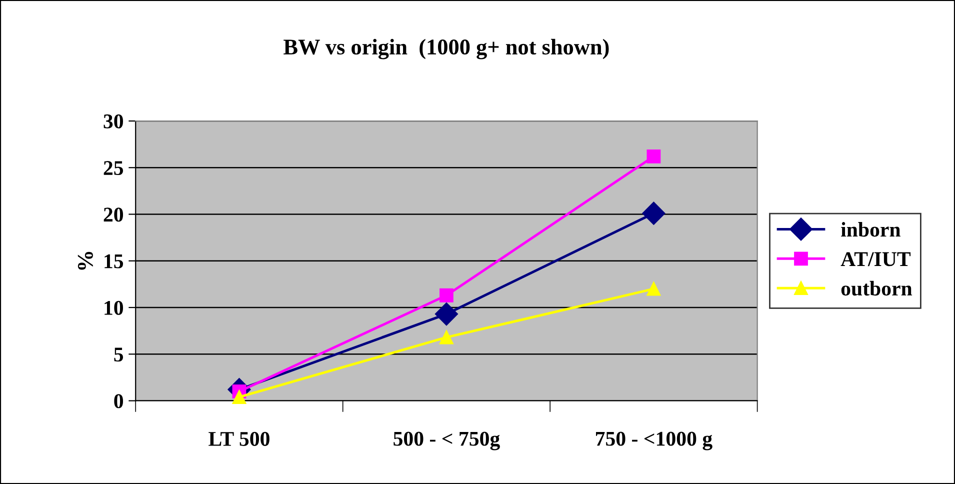  Describe the element at coordinates (114, 261) in the screenshot. I see `y-tick-label: 15` at that location.